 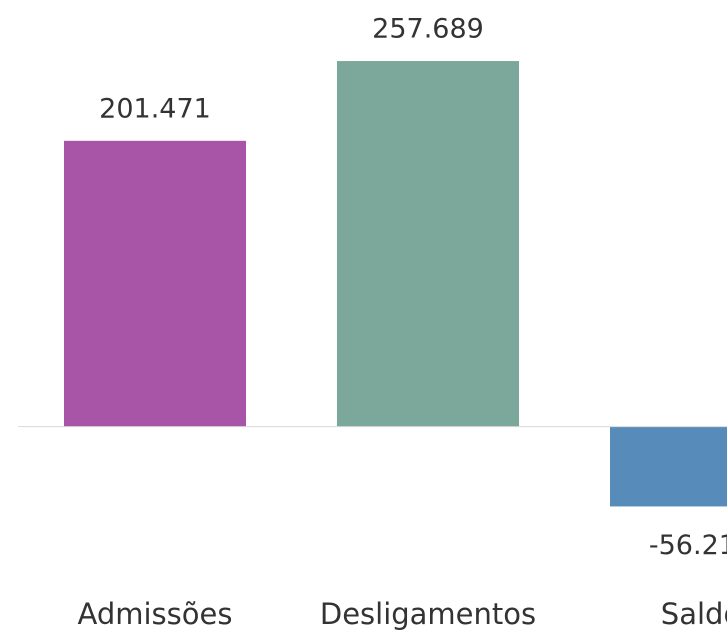 I want to click on data-label: 201.471, so click(x=155, y=108).